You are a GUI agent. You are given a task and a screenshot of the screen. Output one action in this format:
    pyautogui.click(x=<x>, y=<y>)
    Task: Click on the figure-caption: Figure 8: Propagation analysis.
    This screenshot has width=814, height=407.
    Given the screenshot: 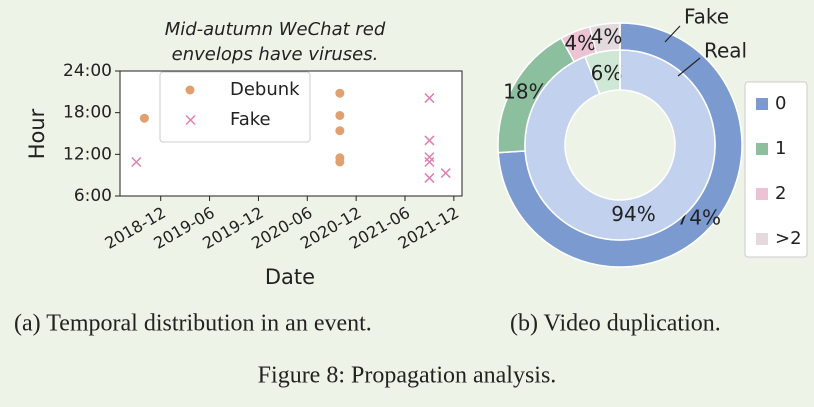 What is the action you would take?
    pyautogui.click(x=407, y=376)
    